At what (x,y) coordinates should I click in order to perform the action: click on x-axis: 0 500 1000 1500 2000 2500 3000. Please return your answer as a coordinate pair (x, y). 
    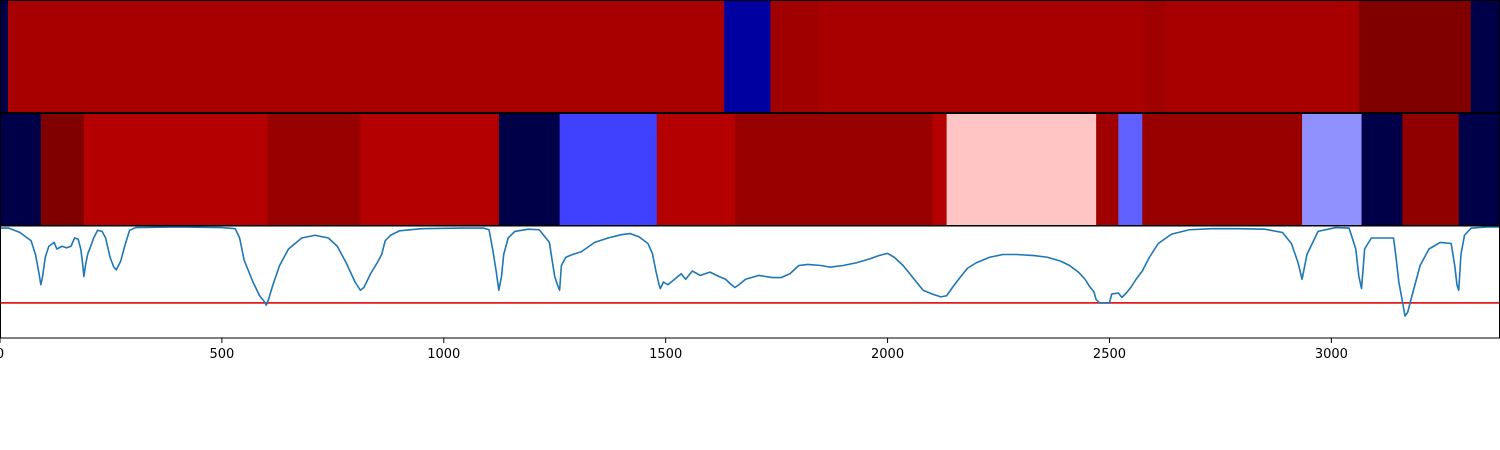
    Looking at the image, I should click on (674, 350).